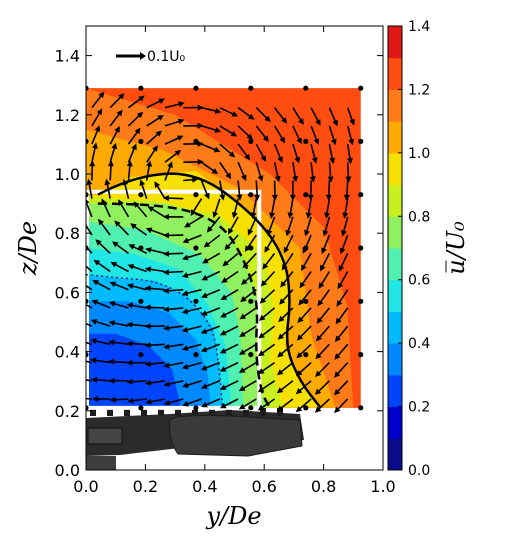  I want to click on vector-shaft, so click(89, 287).